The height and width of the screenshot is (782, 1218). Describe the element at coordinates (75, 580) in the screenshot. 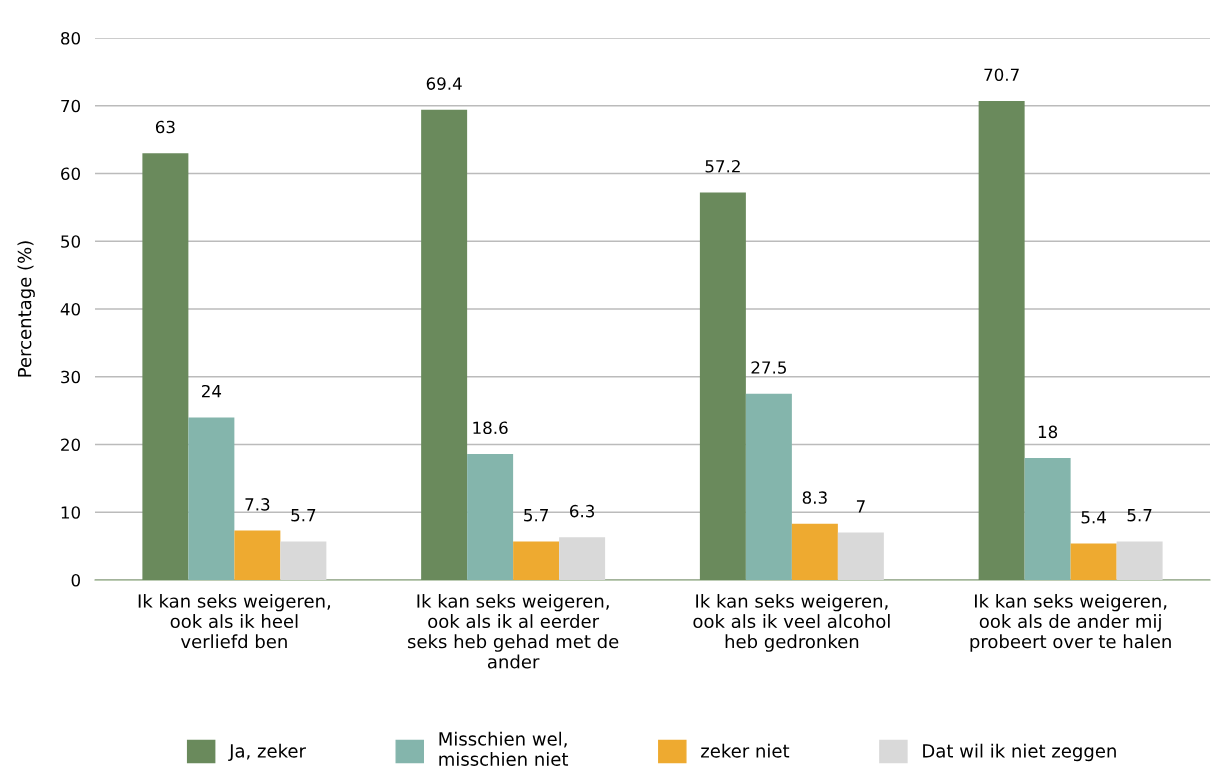

I see `y-tick-label: 0` at that location.